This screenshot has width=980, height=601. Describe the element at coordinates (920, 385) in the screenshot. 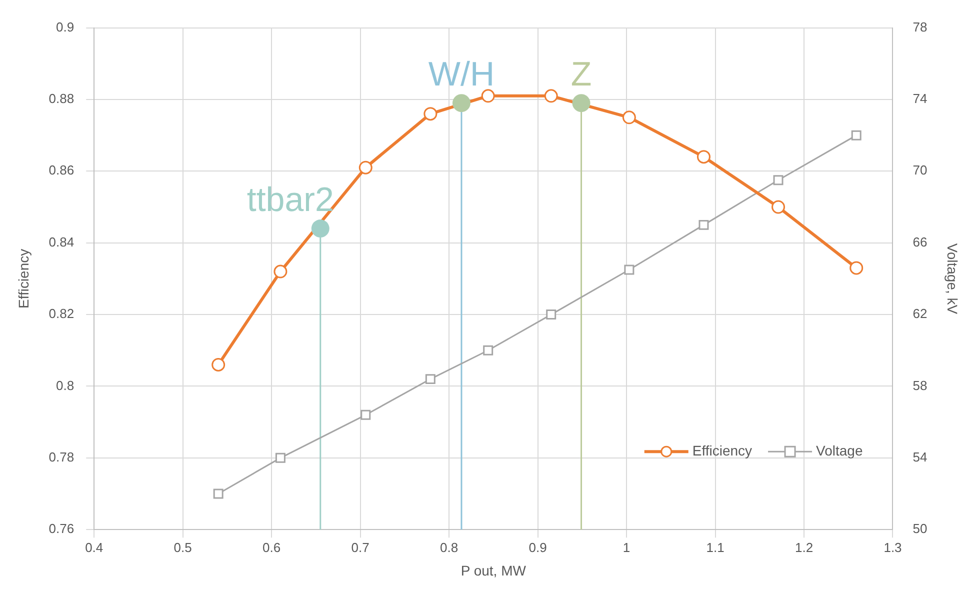

I see `y2-tick-label: 58` at that location.